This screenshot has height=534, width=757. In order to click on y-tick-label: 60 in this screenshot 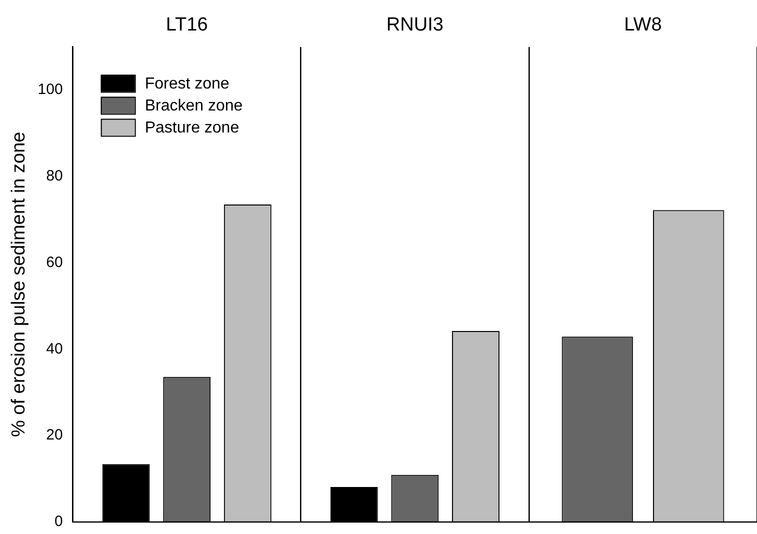, I will do `click(54, 262)`.